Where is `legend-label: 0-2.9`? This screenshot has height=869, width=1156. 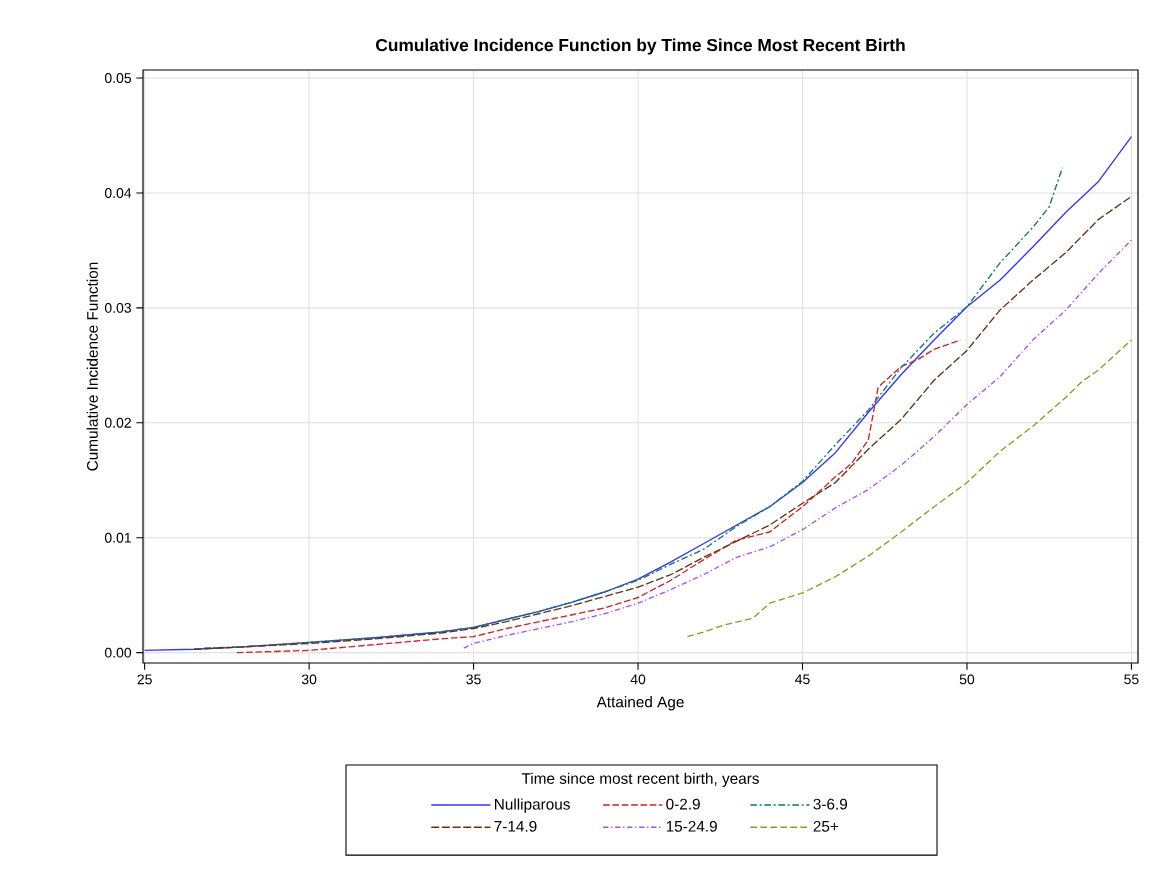 legend-label: 0-2.9 is located at coordinates (683, 804).